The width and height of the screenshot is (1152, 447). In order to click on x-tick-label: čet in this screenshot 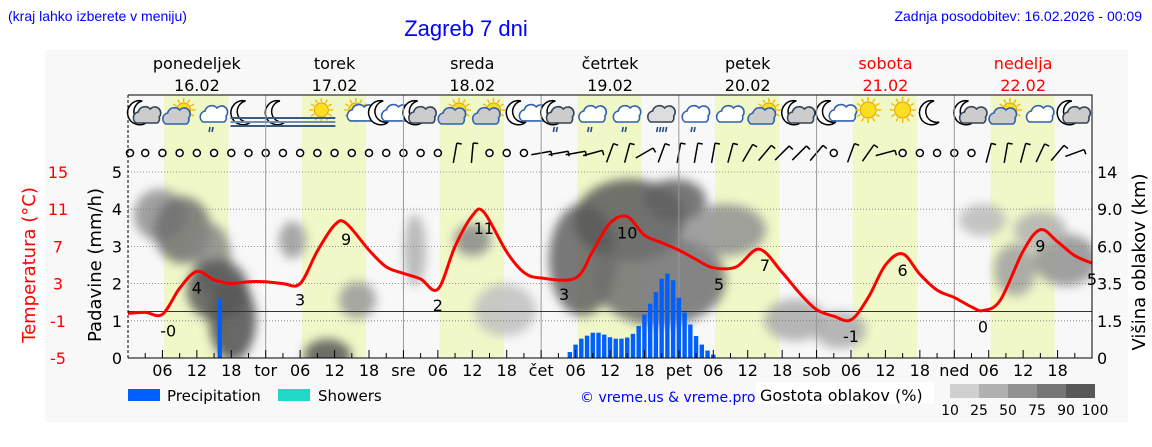, I will do `click(541, 370)`.